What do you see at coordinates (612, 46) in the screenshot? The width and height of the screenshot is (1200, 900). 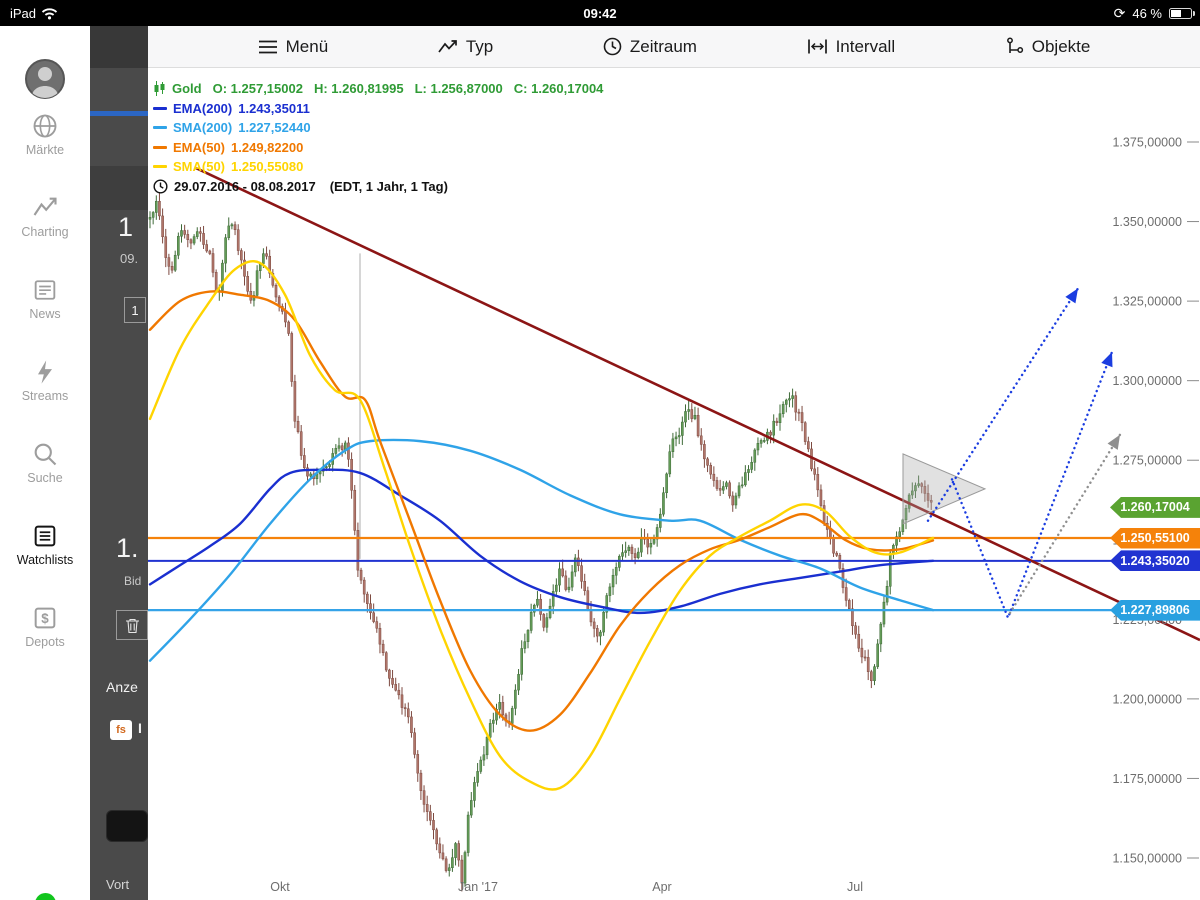 I see `clock-icon` at bounding box center [612, 46].